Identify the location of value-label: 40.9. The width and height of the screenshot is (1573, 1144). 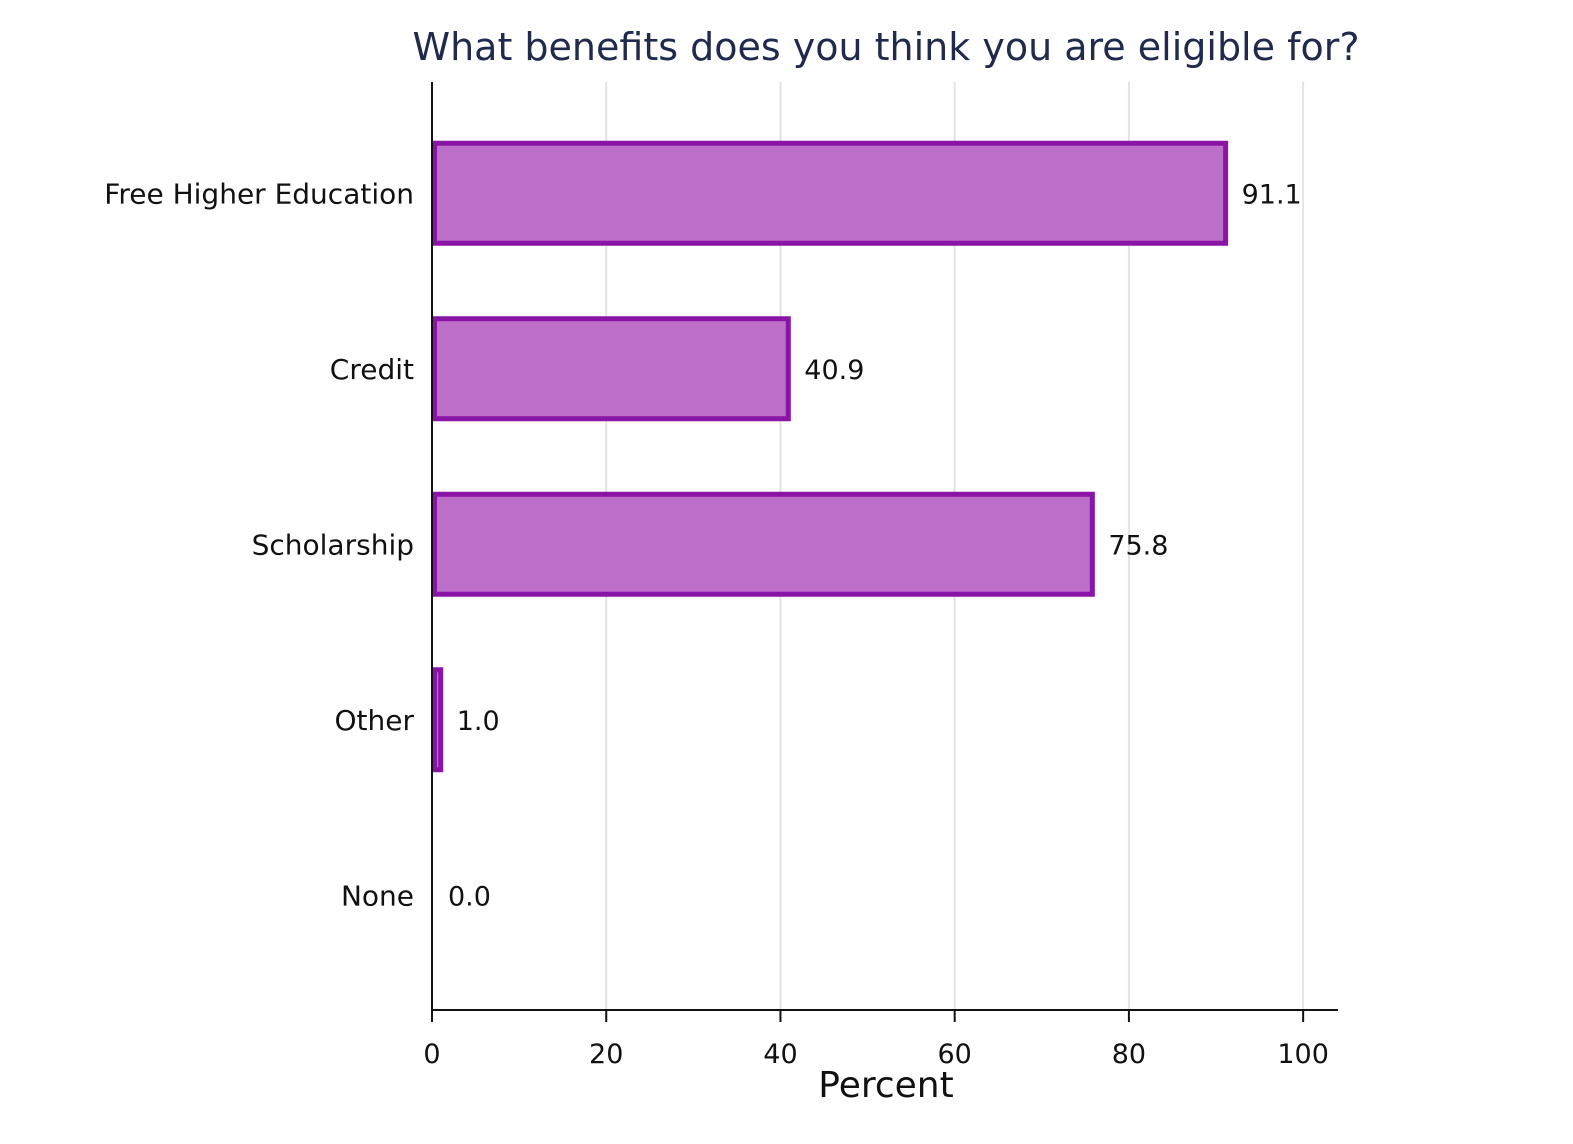
(834, 370).